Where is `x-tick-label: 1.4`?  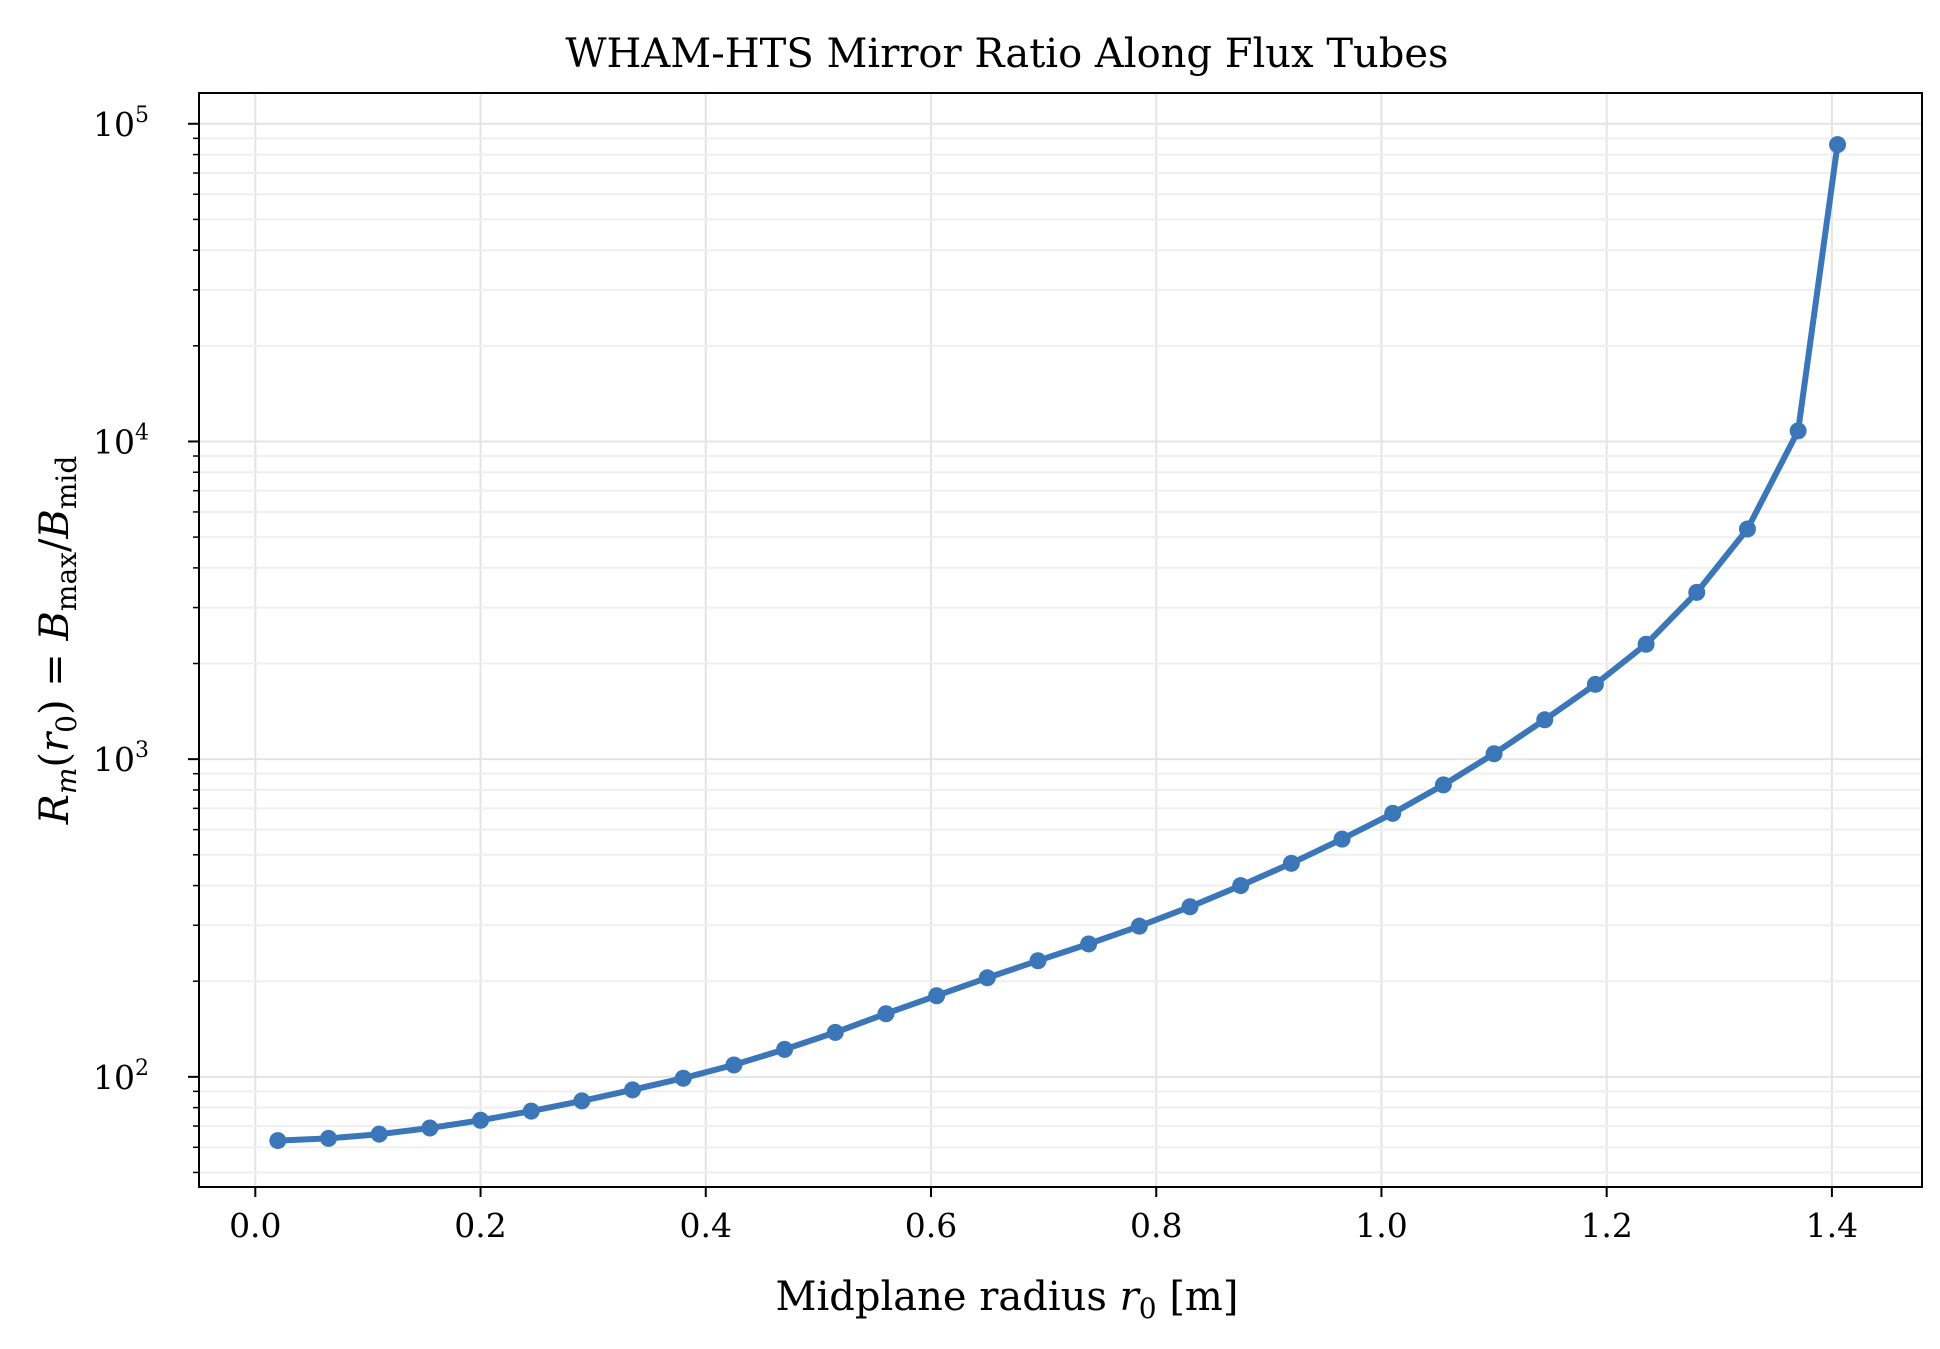 x-tick-label: 1.4 is located at coordinates (1832, 1225).